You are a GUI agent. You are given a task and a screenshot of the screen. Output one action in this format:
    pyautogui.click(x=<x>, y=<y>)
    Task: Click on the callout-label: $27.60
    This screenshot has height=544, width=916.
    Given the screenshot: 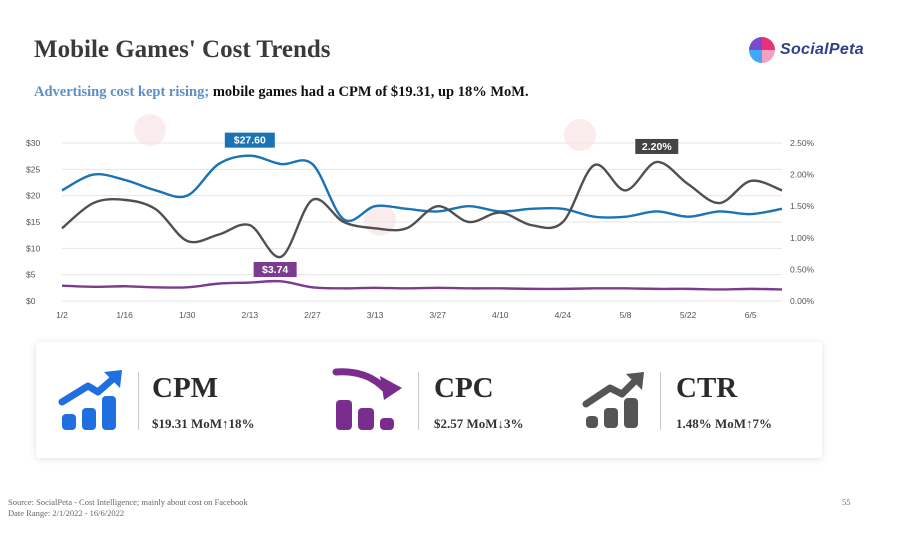 What is the action you would take?
    pyautogui.click(x=250, y=141)
    